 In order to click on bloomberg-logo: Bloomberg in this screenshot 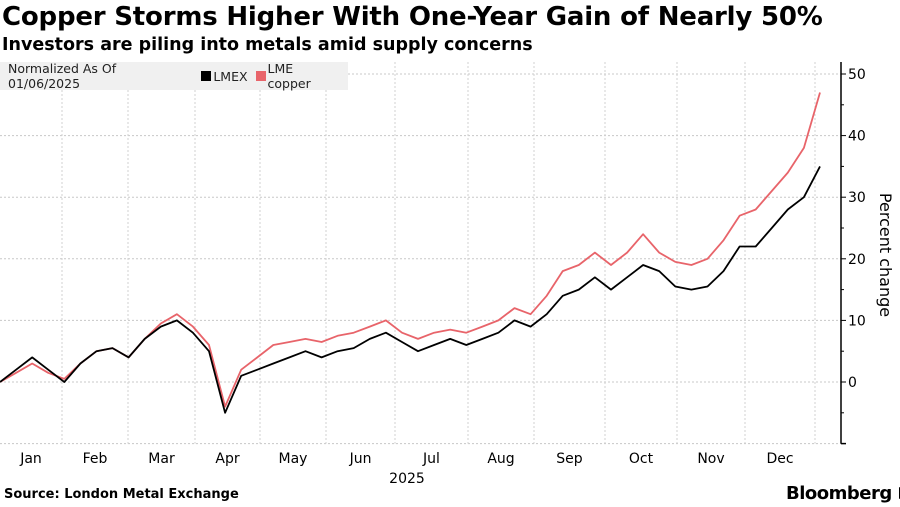, I will do `click(843, 493)`.